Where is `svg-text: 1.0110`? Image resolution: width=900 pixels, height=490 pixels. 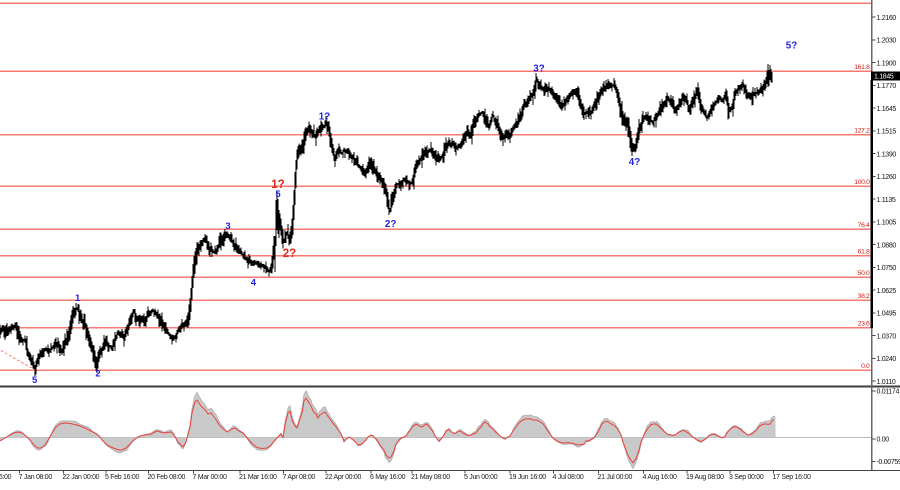
svg-text: 1.0110 is located at coordinates (886, 382).